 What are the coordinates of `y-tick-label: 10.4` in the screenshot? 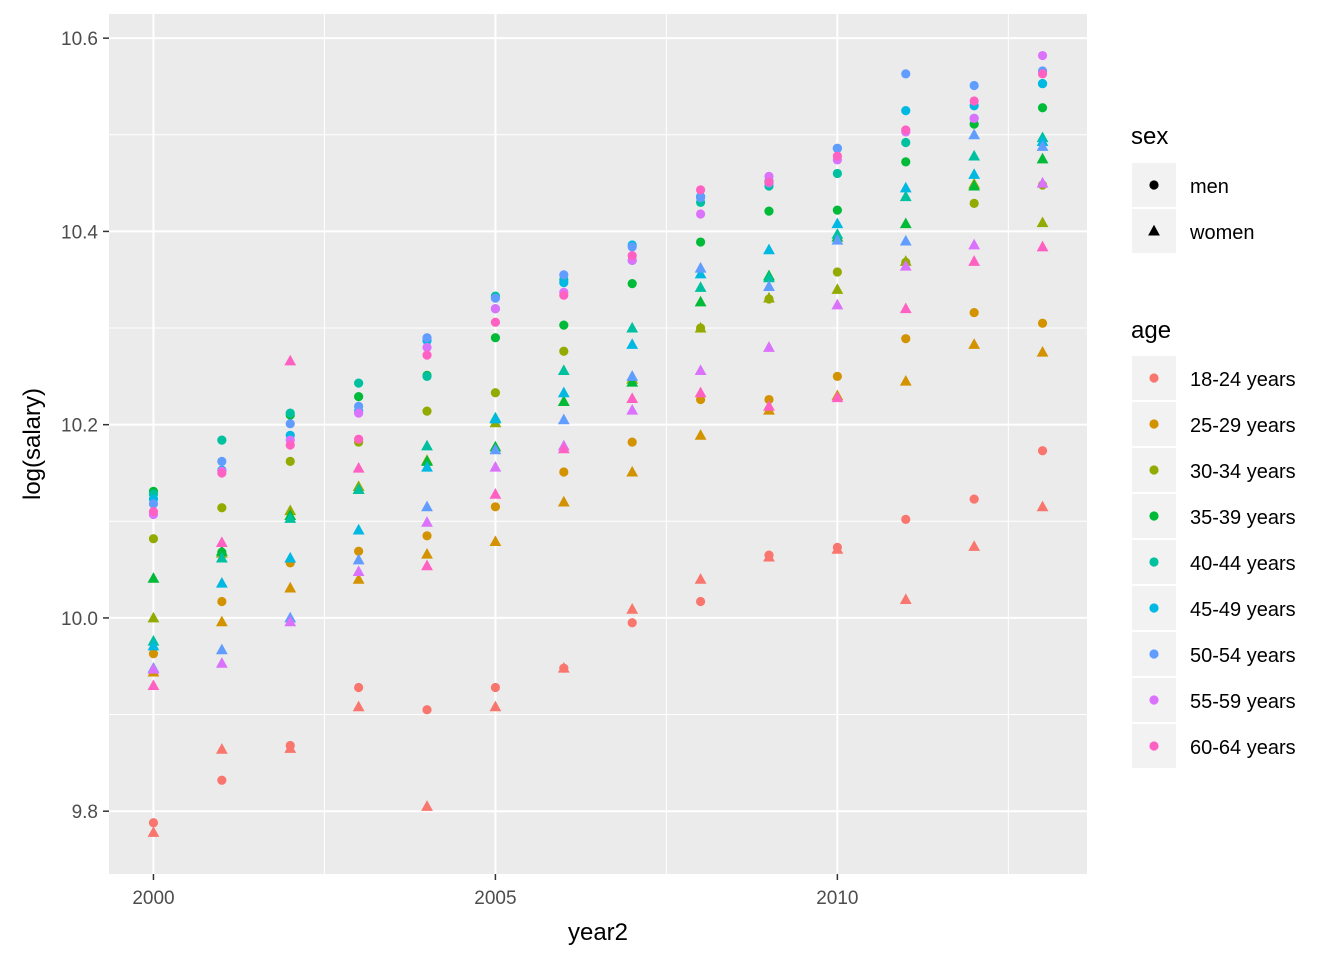 It's located at (79, 232).